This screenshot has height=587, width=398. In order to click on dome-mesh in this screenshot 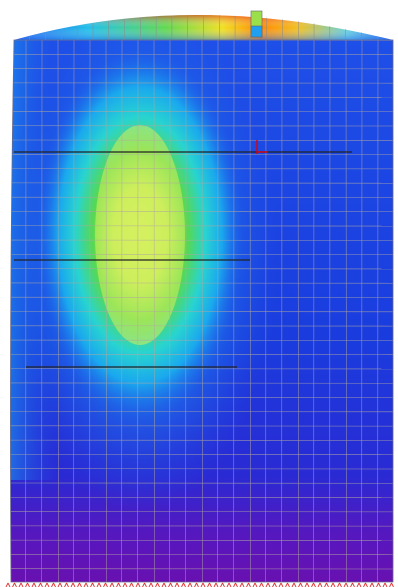, I will do `click(203, 27)`.